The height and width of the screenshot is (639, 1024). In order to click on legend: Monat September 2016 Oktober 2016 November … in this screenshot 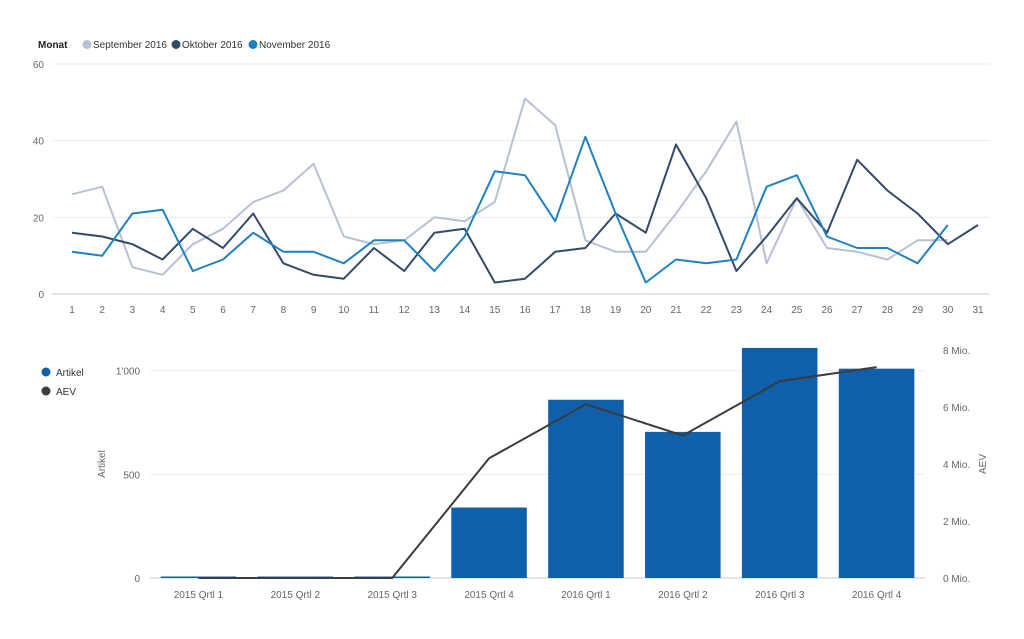, I will do `click(184, 45)`.